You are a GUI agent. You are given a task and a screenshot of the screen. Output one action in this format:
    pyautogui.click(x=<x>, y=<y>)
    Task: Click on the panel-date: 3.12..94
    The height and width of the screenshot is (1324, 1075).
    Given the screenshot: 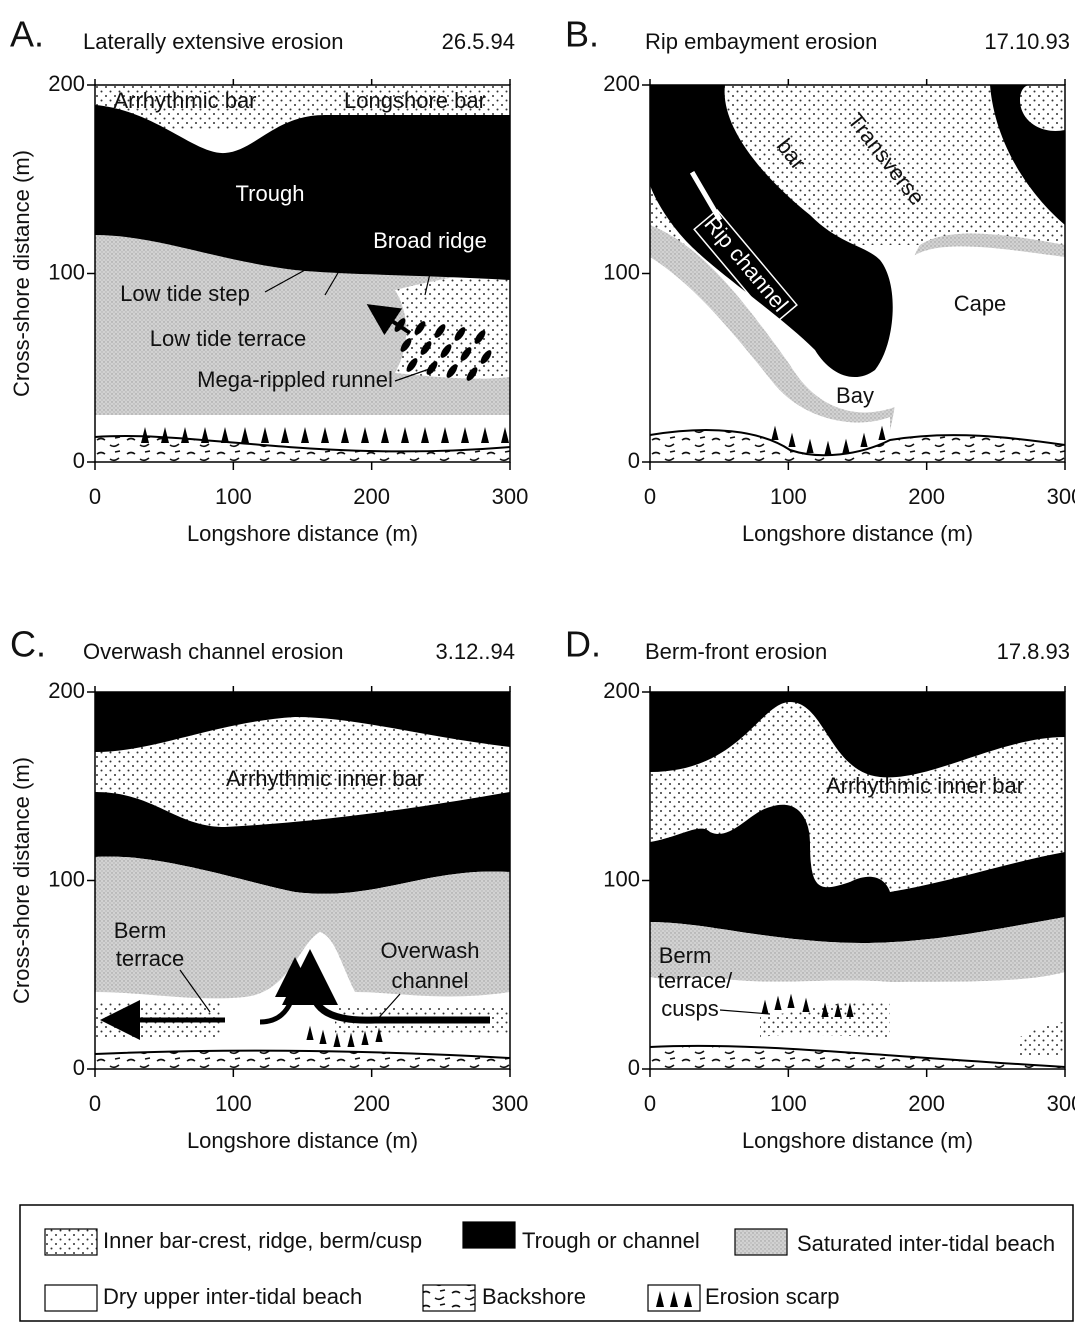 What is the action you would take?
    pyautogui.click(x=475, y=651)
    